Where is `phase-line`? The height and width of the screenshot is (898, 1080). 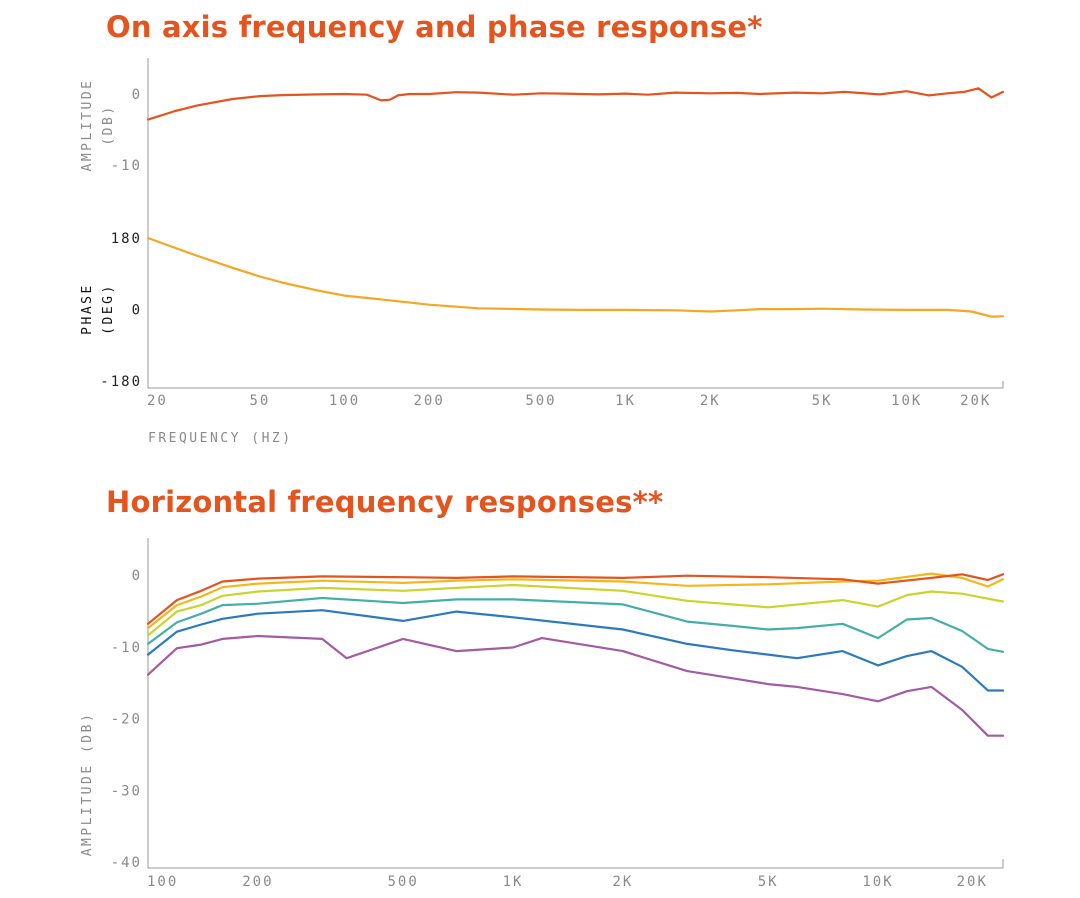 phase-line is located at coordinates (575, 277).